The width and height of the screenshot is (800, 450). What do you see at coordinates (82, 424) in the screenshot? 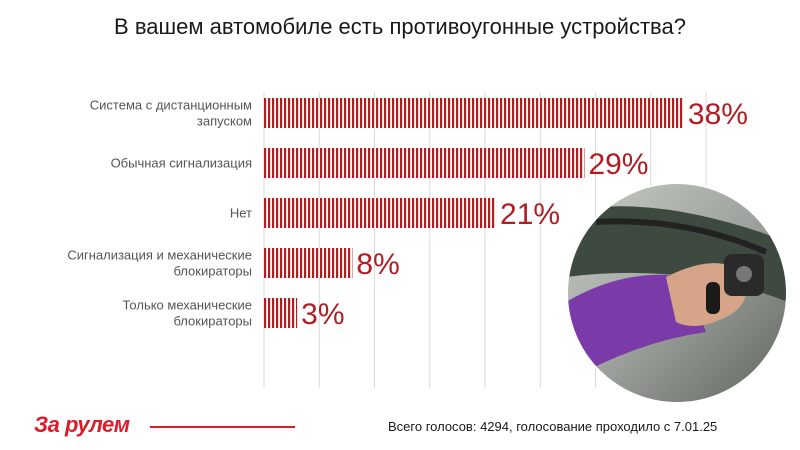
I see `logo: За рулем` at bounding box center [82, 424].